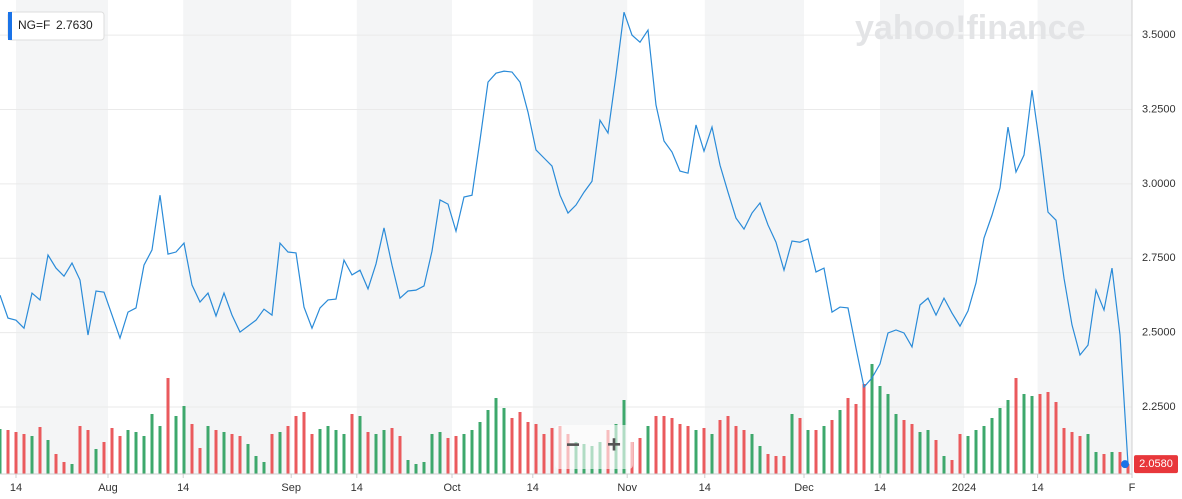 The height and width of the screenshot is (499, 1182). Describe the element at coordinates (1159, 35) in the screenshot. I see `y-tick-label: 3.5000` at that location.